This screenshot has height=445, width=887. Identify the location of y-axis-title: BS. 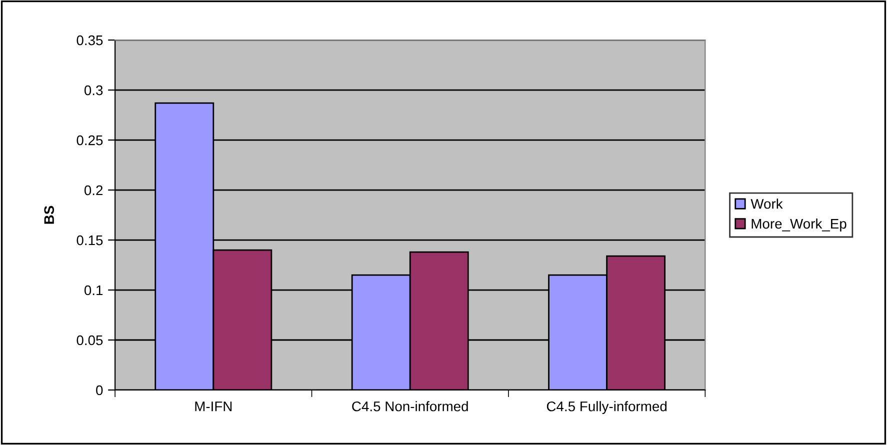
(49, 215).